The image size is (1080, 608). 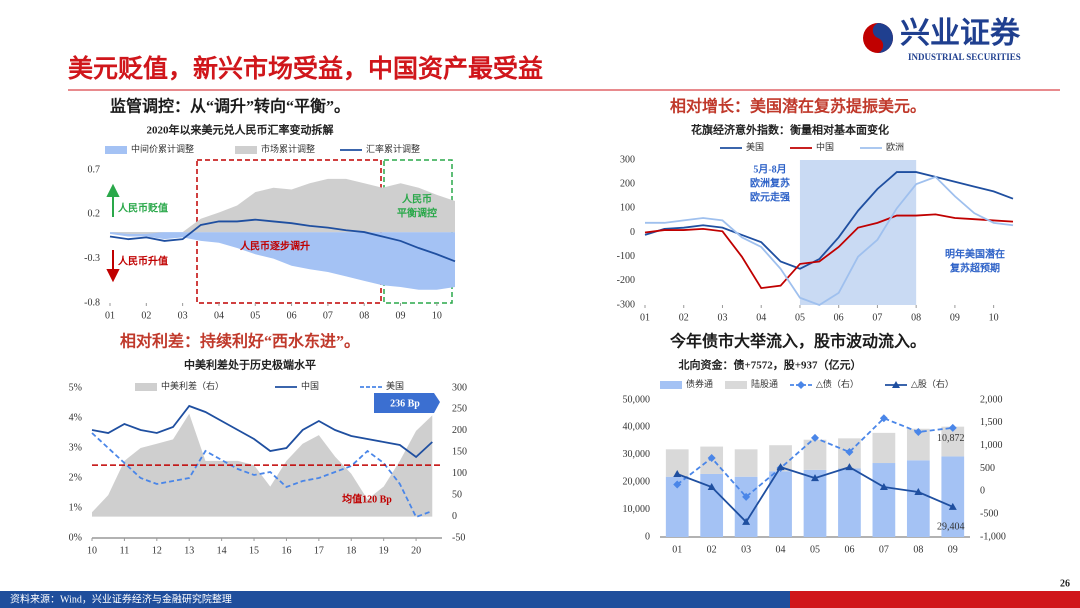 I want to click on y2-tick-label: 50, so click(x=457, y=494).